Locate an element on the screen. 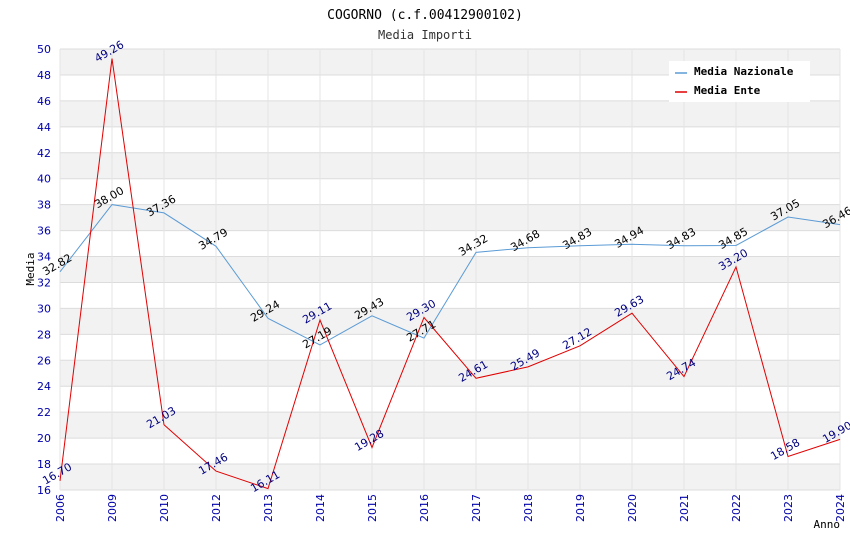 The image size is (850, 550). y-axis-label: Media is located at coordinates (30, 268).